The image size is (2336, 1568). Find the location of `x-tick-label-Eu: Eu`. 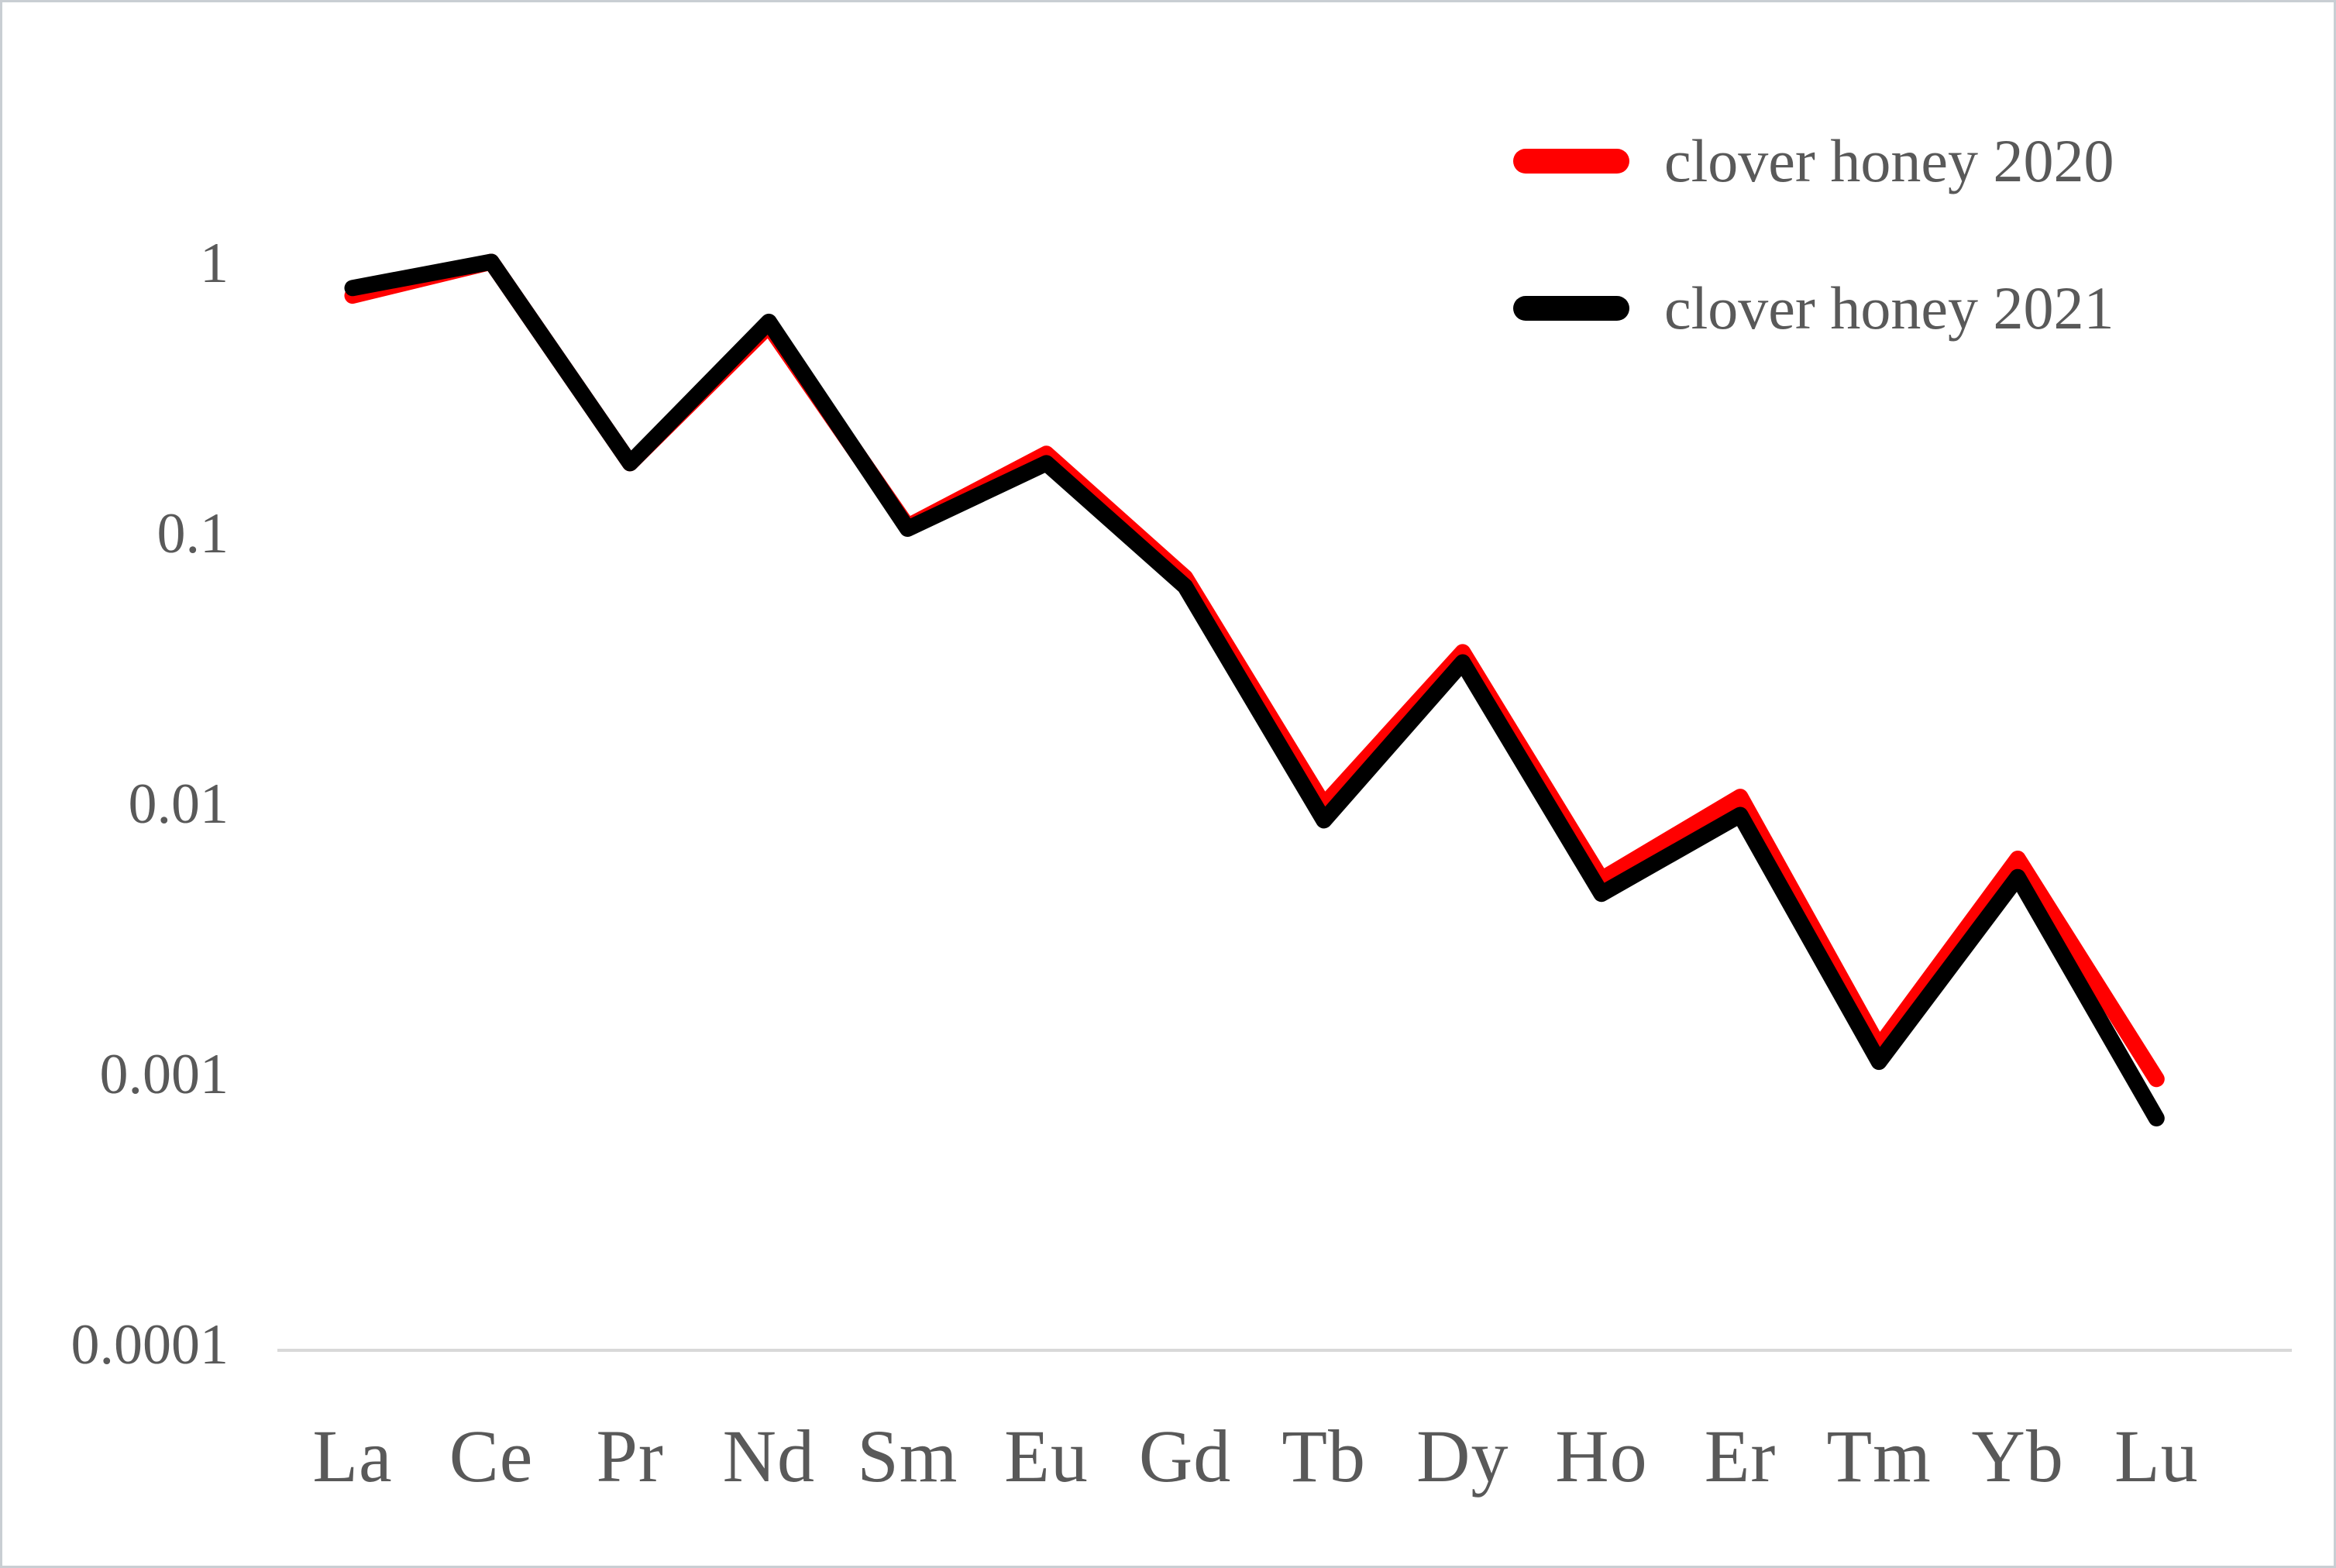

x-tick-label-Eu: Eu is located at coordinates (1046, 1456).